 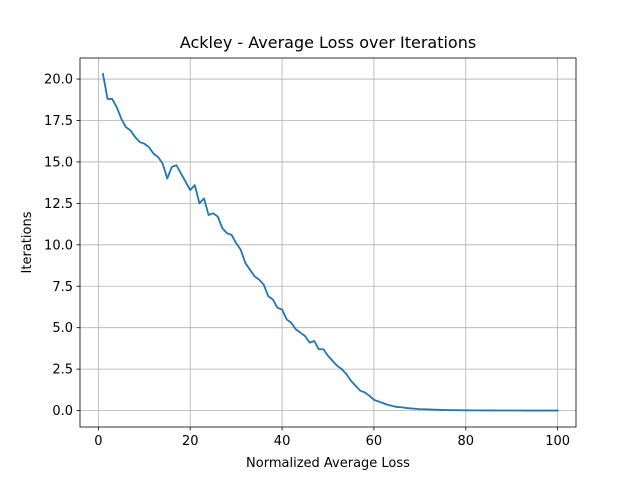 I want to click on y-tick-label: 2.5, so click(x=62, y=370).